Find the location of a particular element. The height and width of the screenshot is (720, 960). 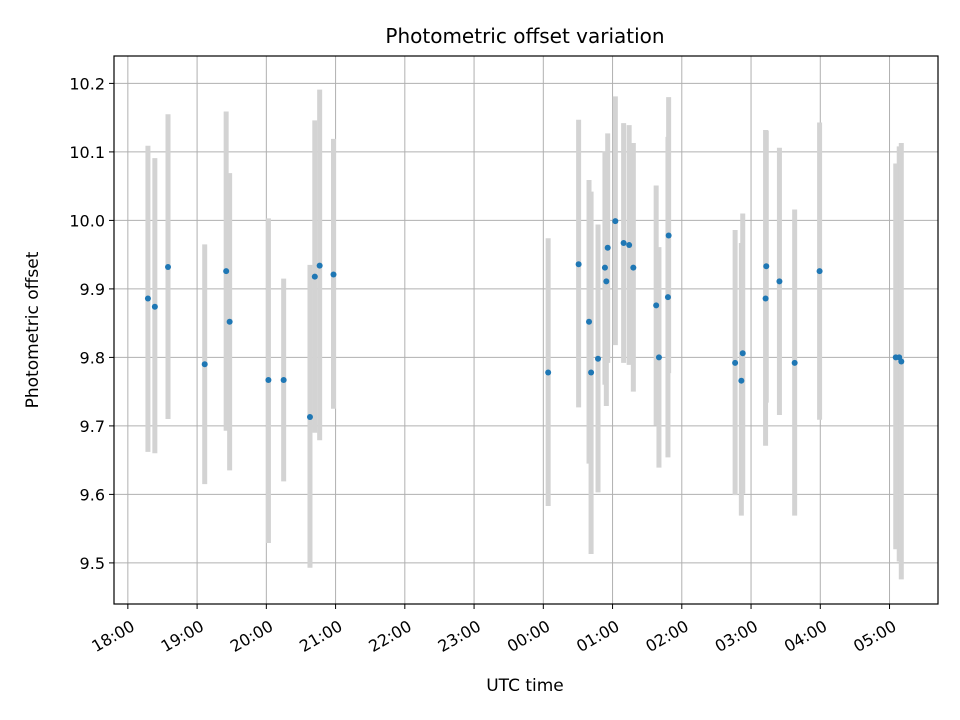

y-tick-label: 9.5 is located at coordinates (92, 563).